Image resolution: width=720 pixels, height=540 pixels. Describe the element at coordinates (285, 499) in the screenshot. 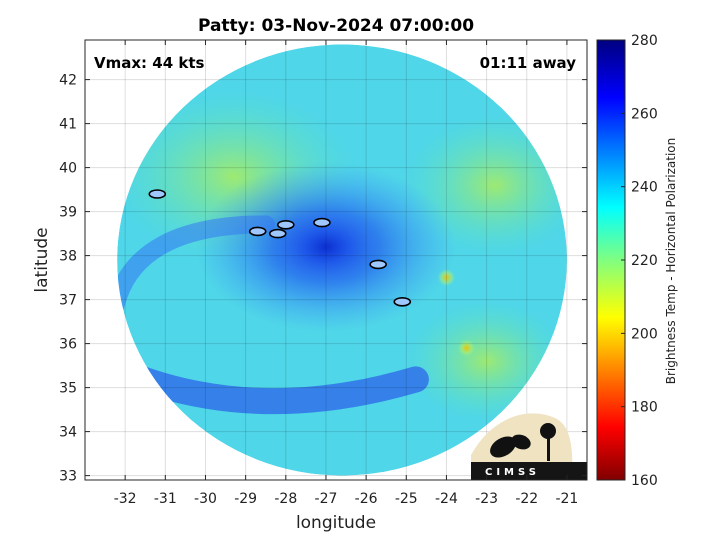

I see `x-tick-label: -28` at that location.